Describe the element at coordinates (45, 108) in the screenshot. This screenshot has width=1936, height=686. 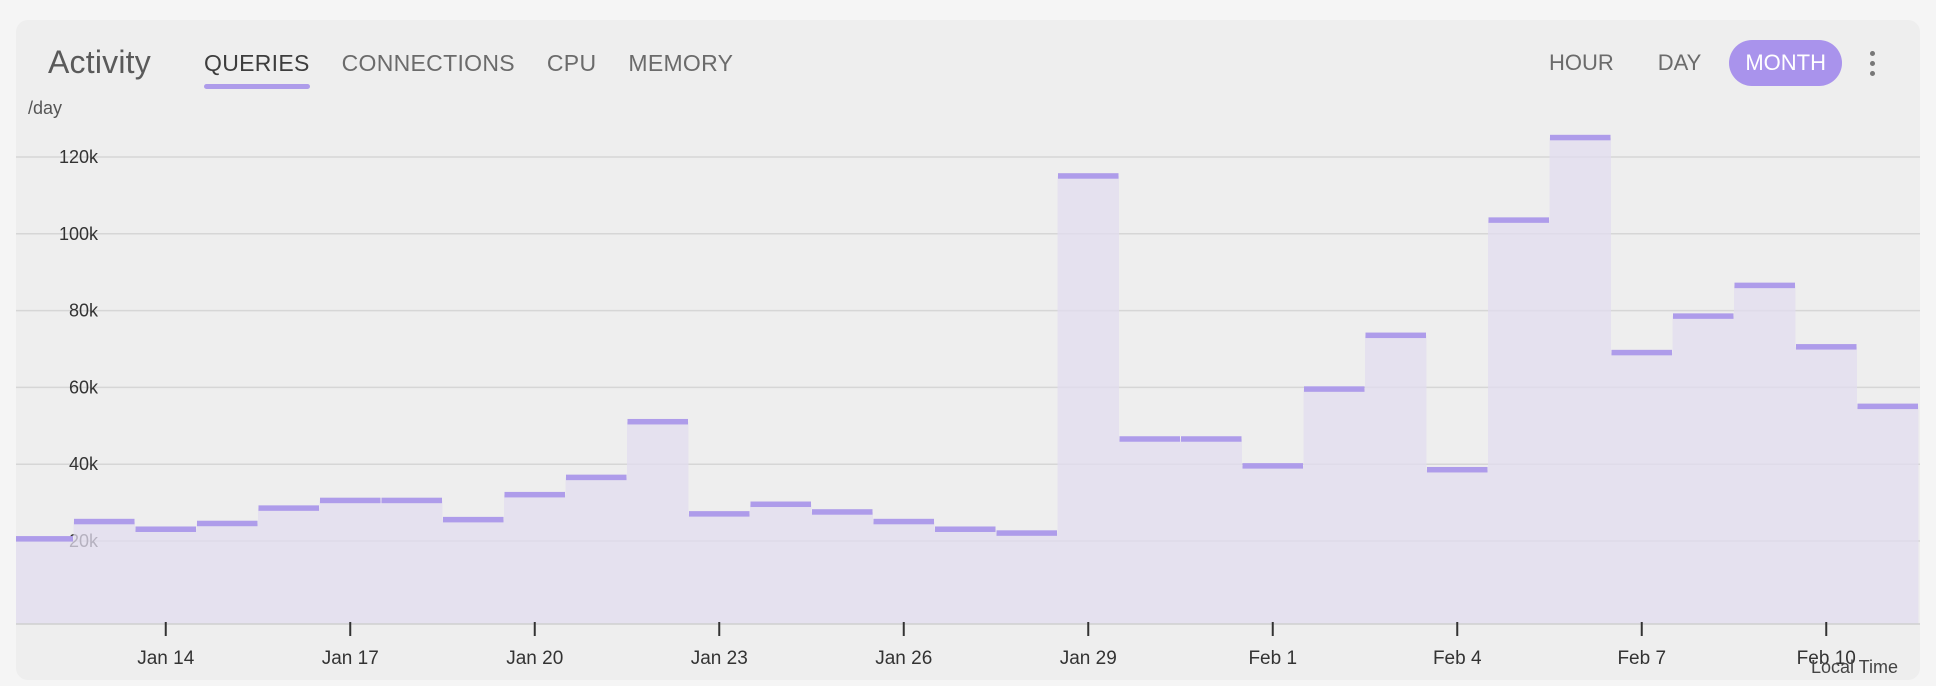
I see `y-axis-unit-label: /day` at that location.